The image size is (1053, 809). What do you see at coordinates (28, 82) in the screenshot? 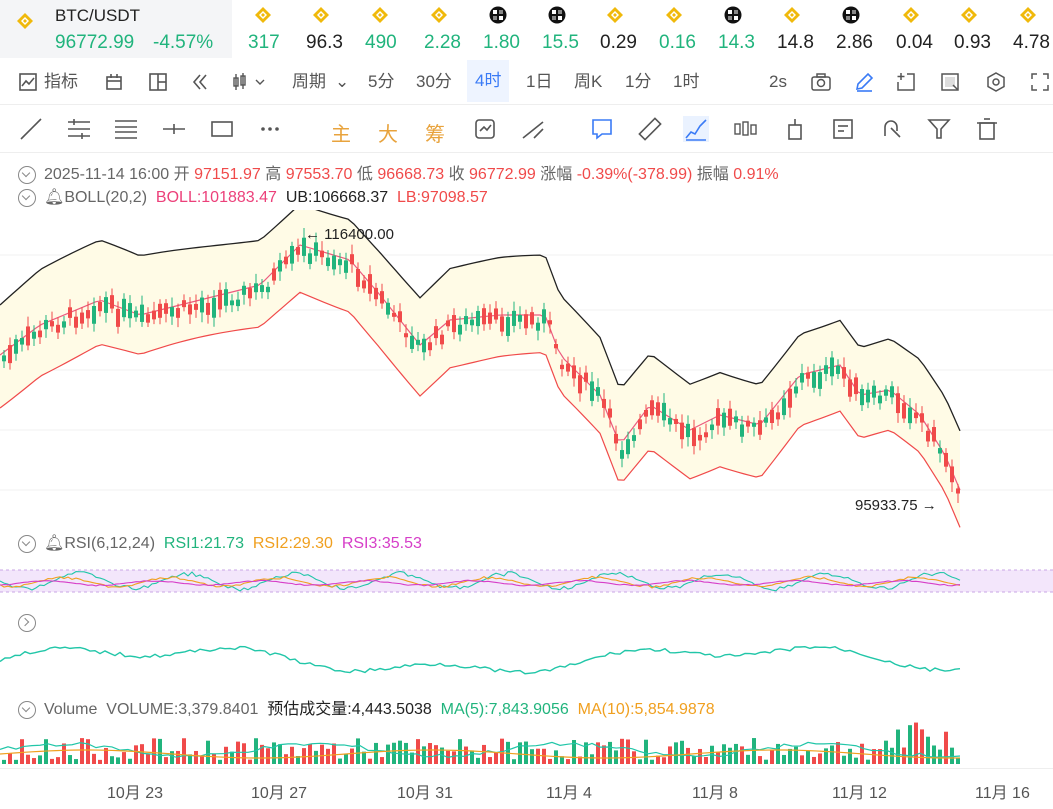
I see `indicator-icon` at bounding box center [28, 82].